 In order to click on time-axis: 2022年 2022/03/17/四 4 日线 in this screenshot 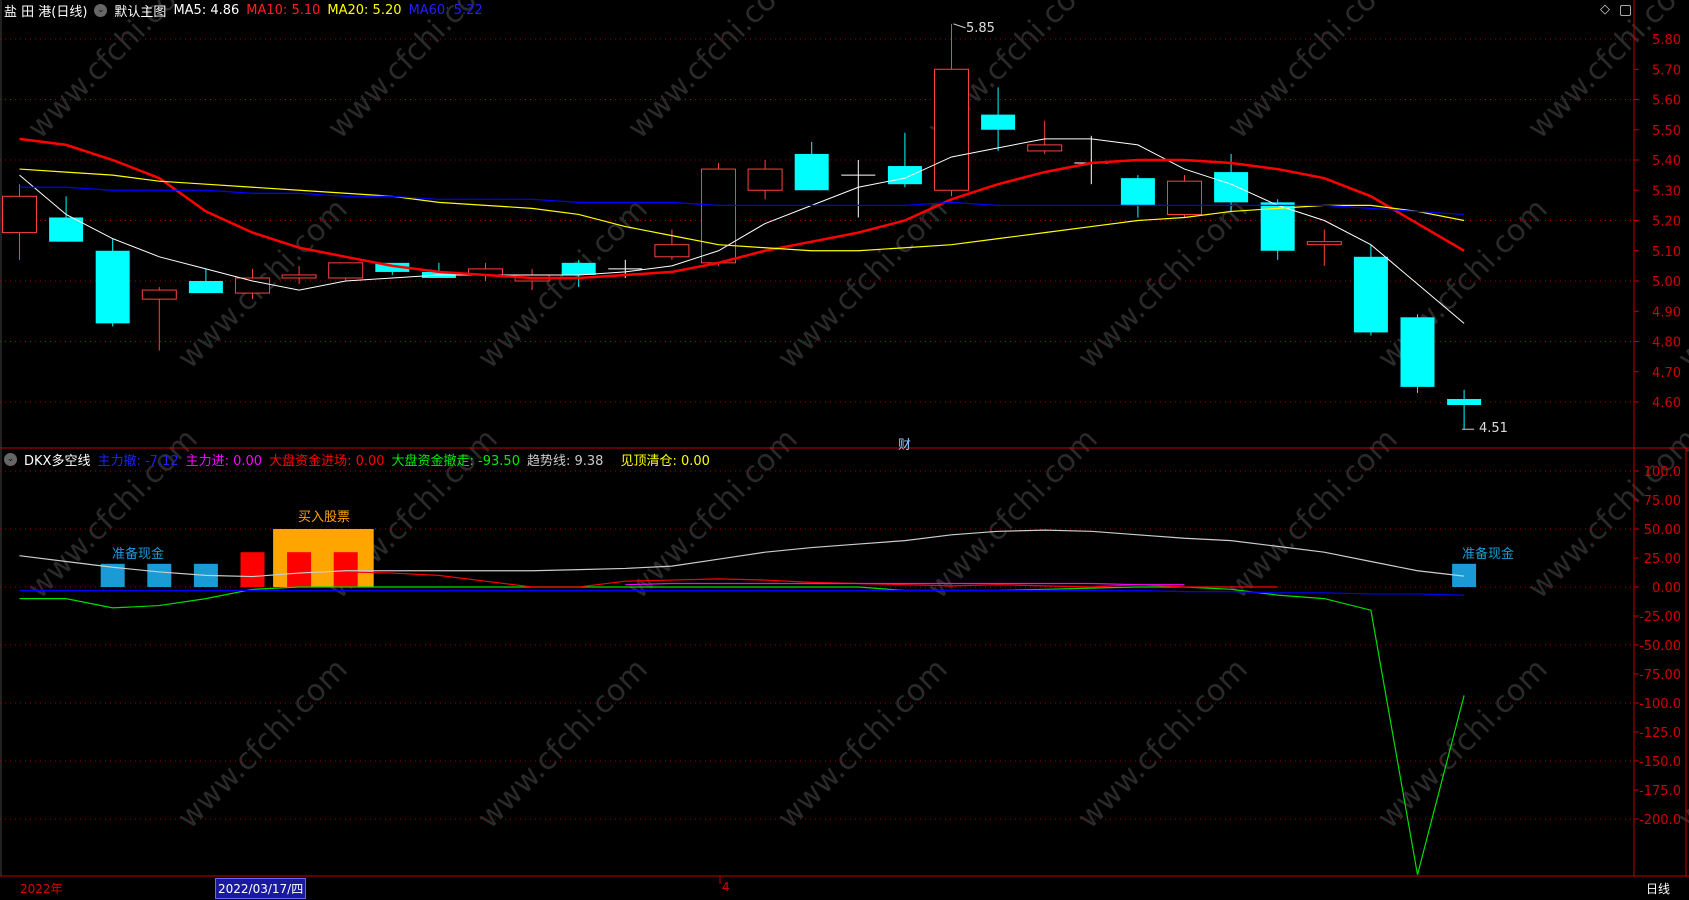, I will do `click(844, 888)`.